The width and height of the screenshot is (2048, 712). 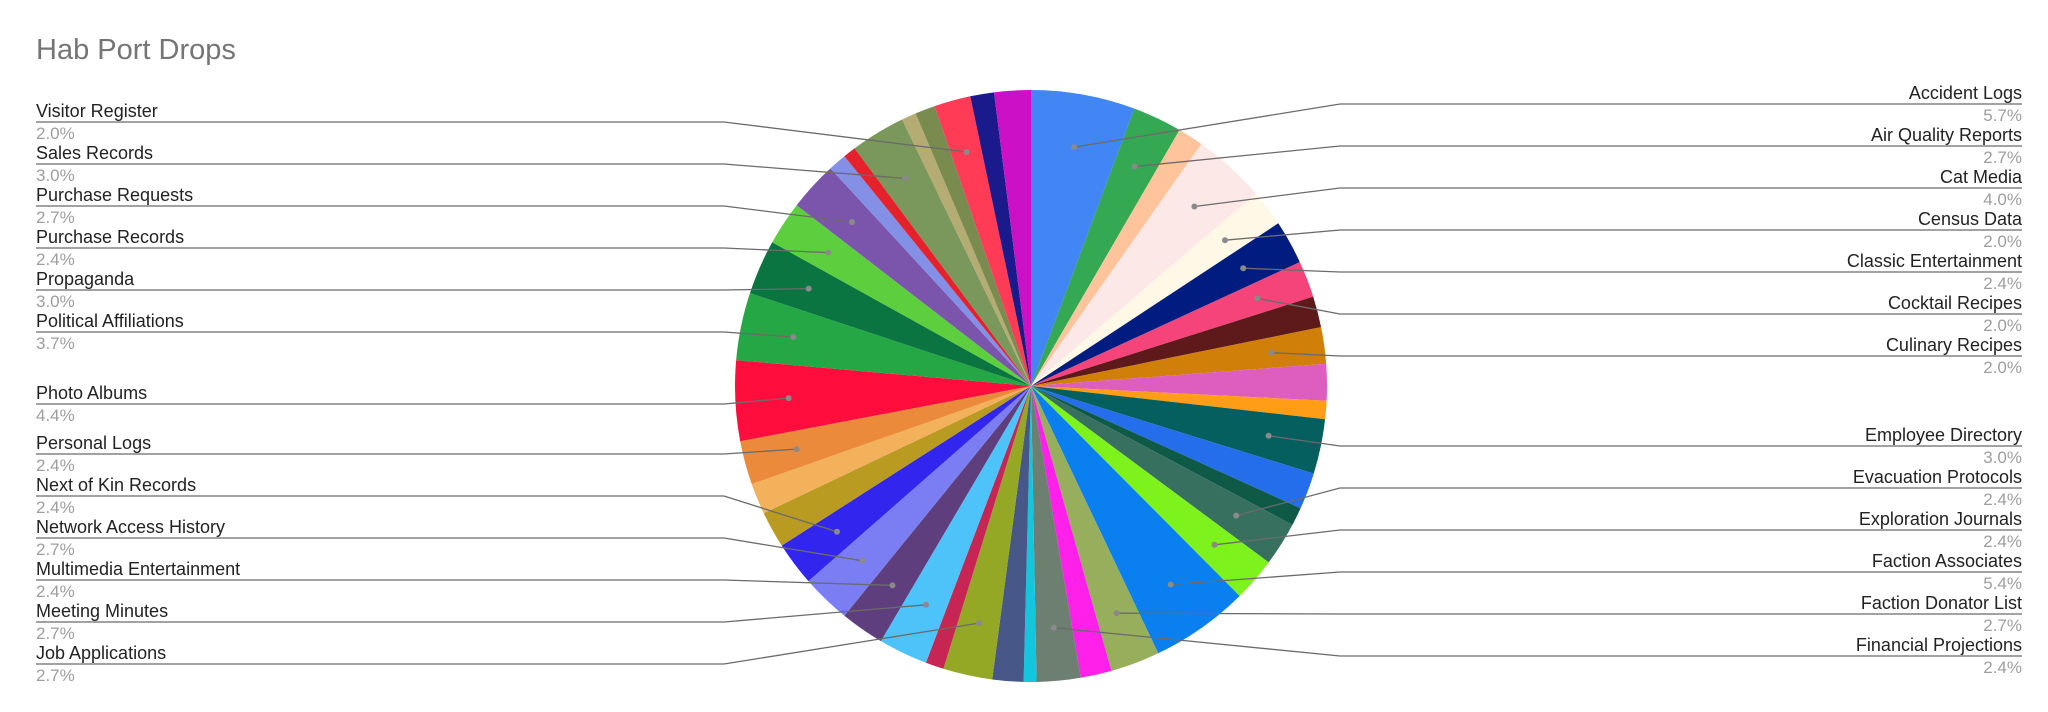 I want to click on slice-personal-logs, so click(x=885, y=435).